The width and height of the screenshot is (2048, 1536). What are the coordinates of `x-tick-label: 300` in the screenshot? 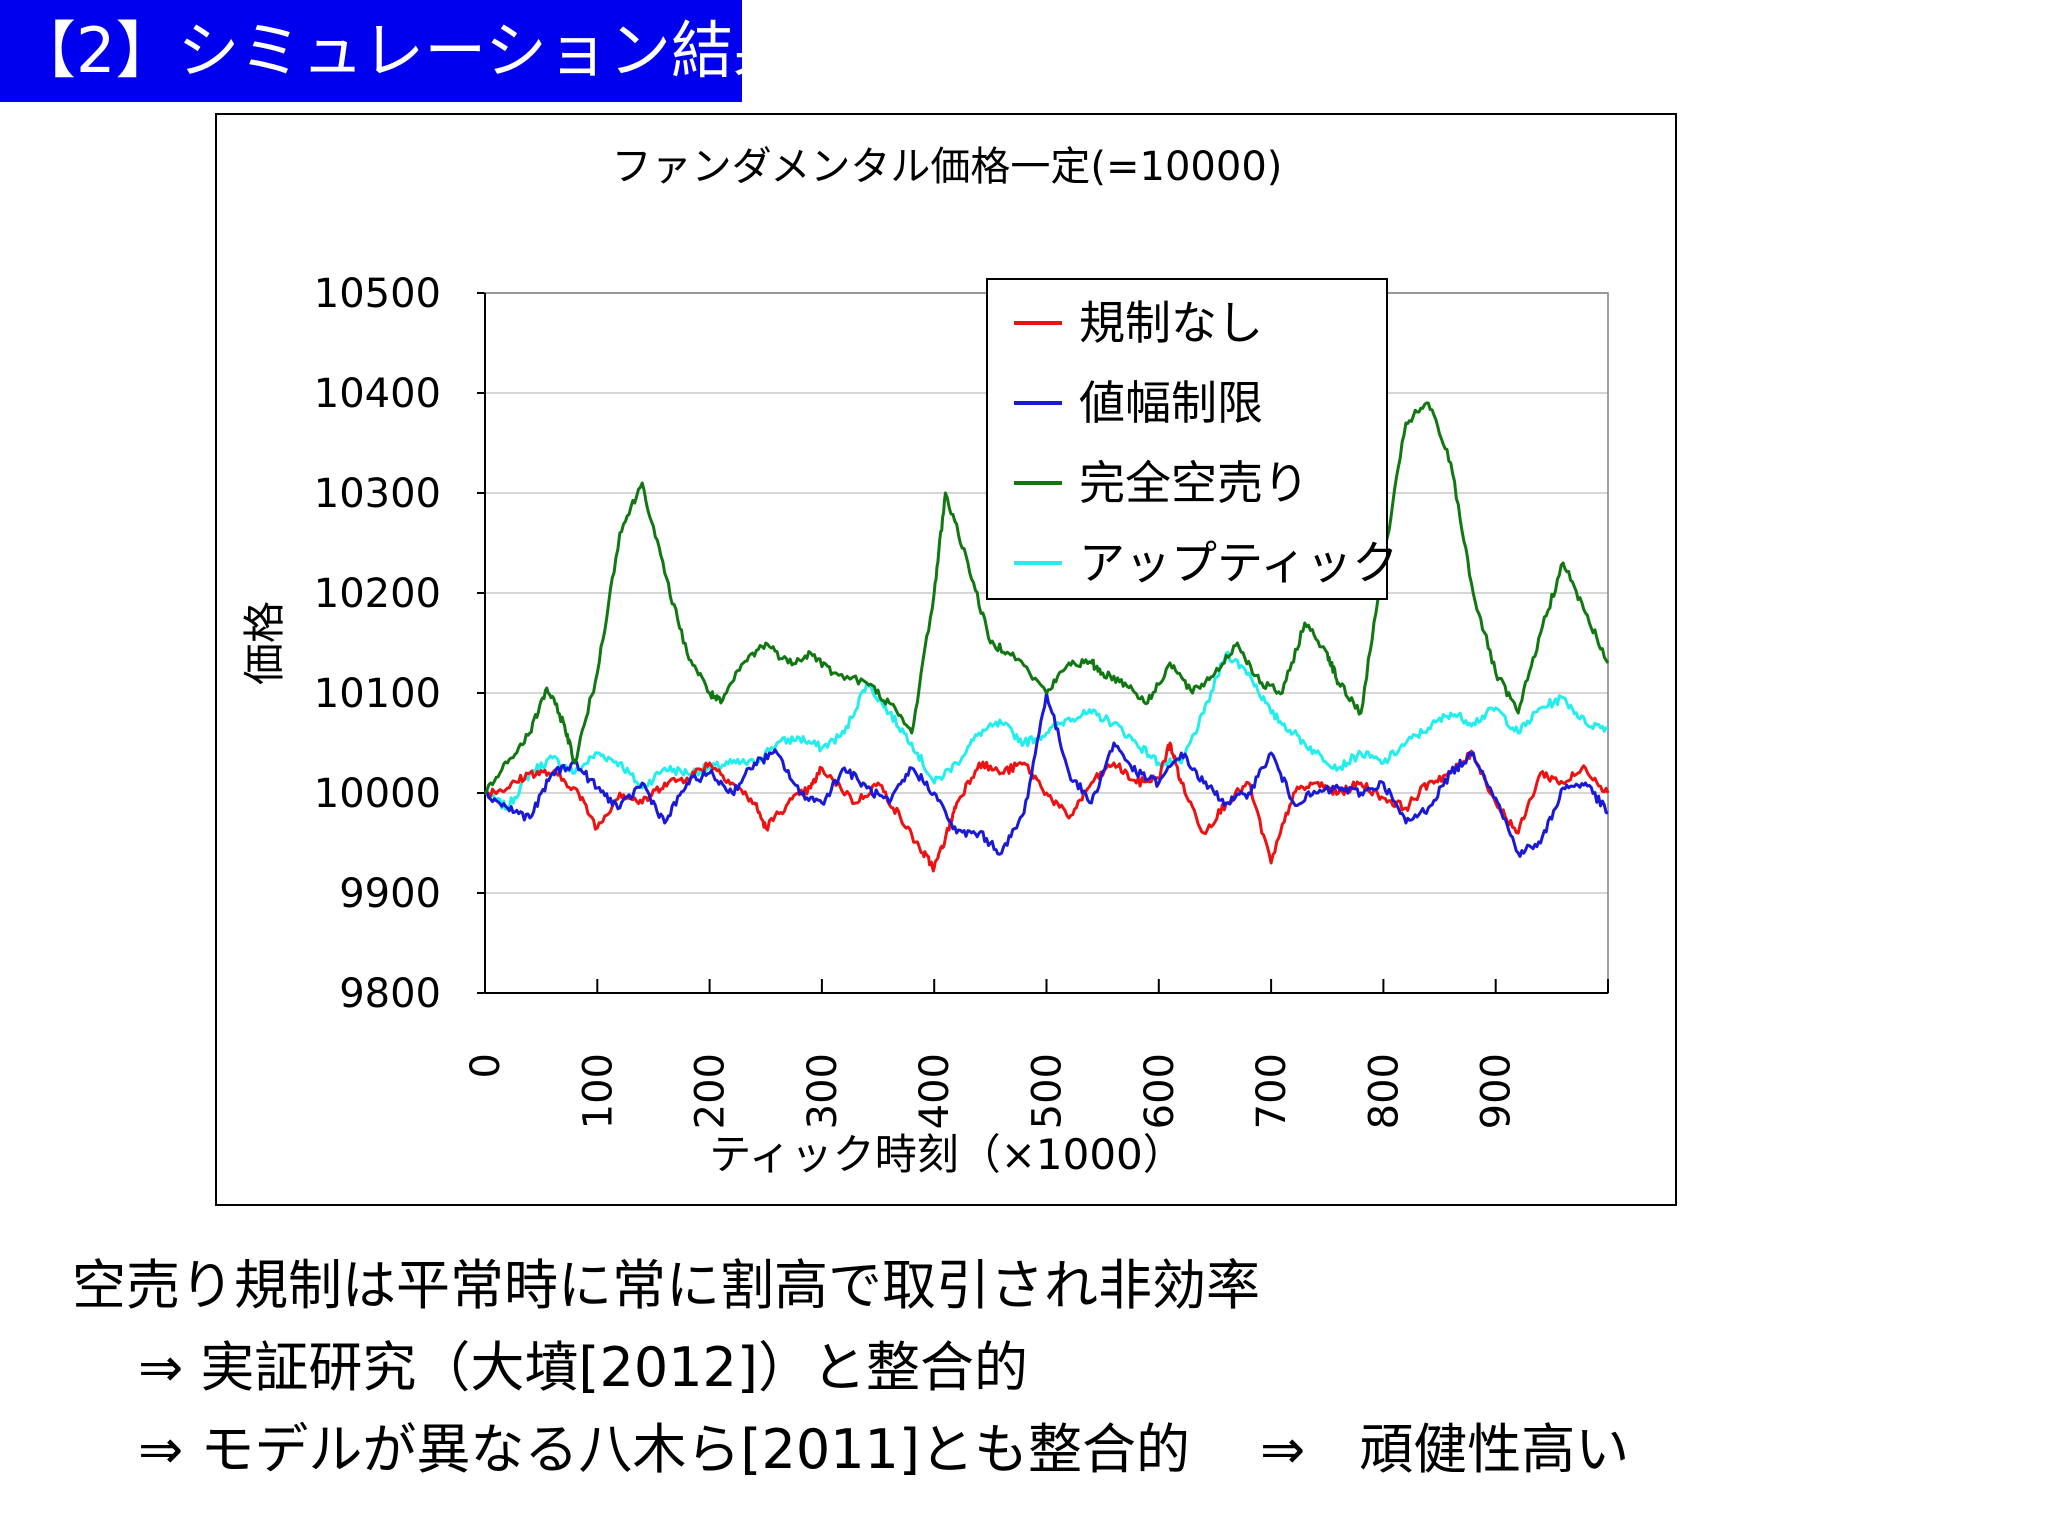 It's located at (823, 1091).